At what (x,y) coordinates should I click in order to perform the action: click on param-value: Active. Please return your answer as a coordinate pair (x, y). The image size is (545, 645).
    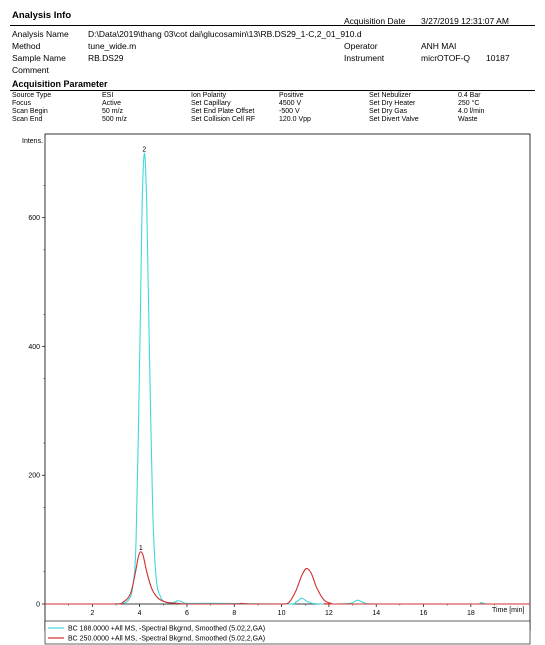
    Looking at the image, I should click on (112, 103).